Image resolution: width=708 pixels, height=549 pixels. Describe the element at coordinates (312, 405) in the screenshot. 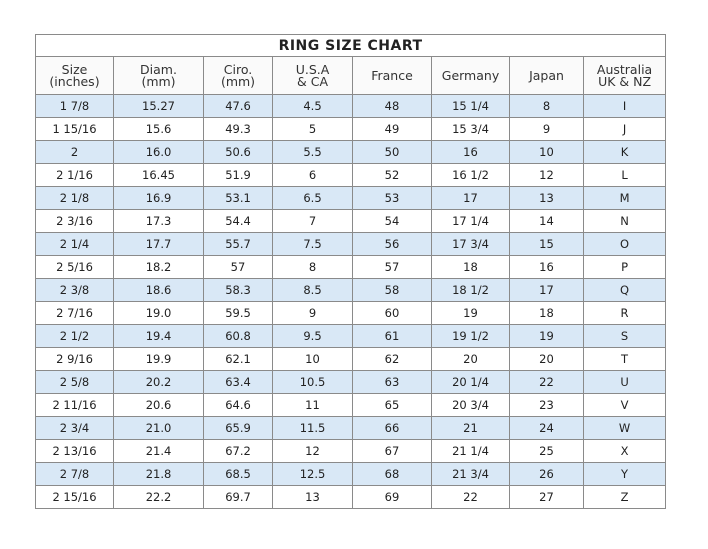

I see `cell-usa-ca: 11` at that location.